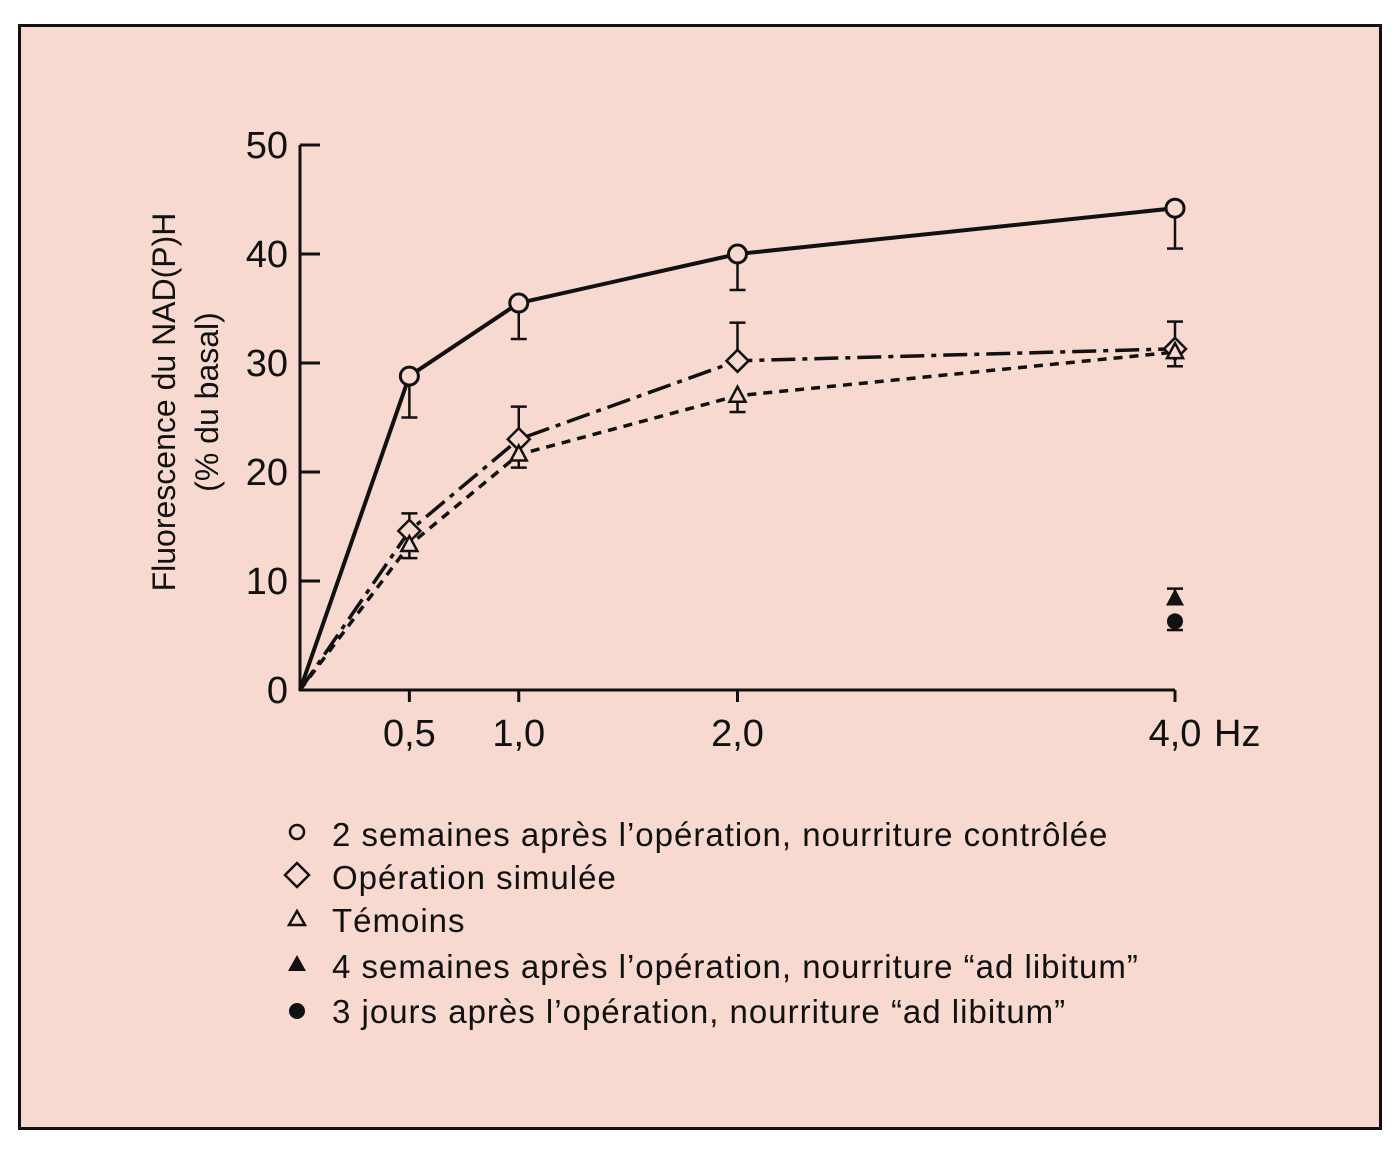 The height and width of the screenshot is (1156, 1397). What do you see at coordinates (1175, 734) in the screenshot?
I see `x-tick-label: 4,0` at bounding box center [1175, 734].